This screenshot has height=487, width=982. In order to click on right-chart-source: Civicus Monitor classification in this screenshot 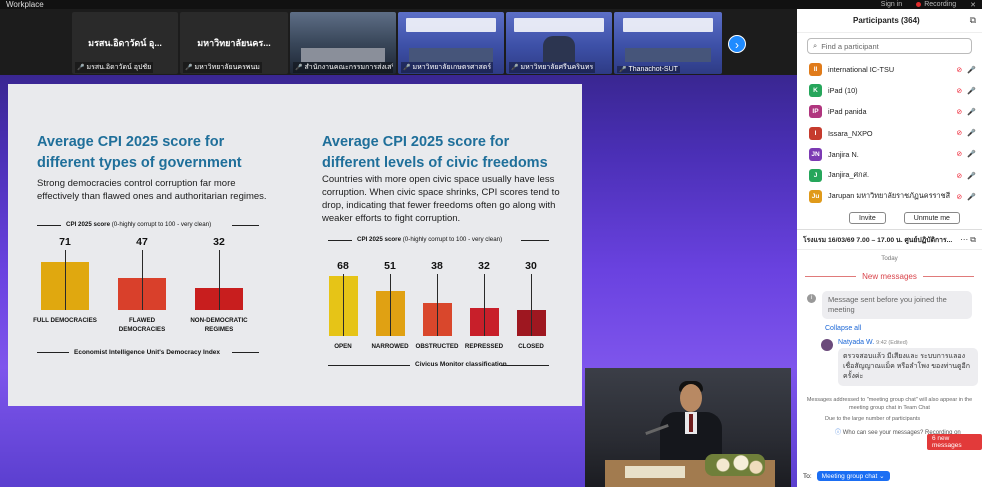, I will do `click(461, 364)`.